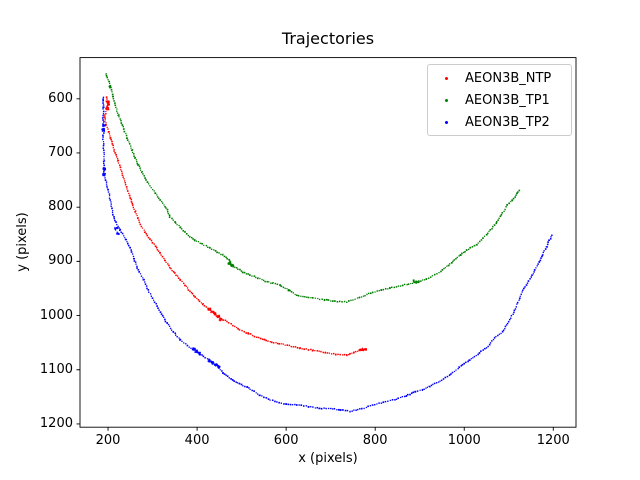  Describe the element at coordinates (328, 38) in the screenshot. I see `chart-title: Trajectories` at that location.